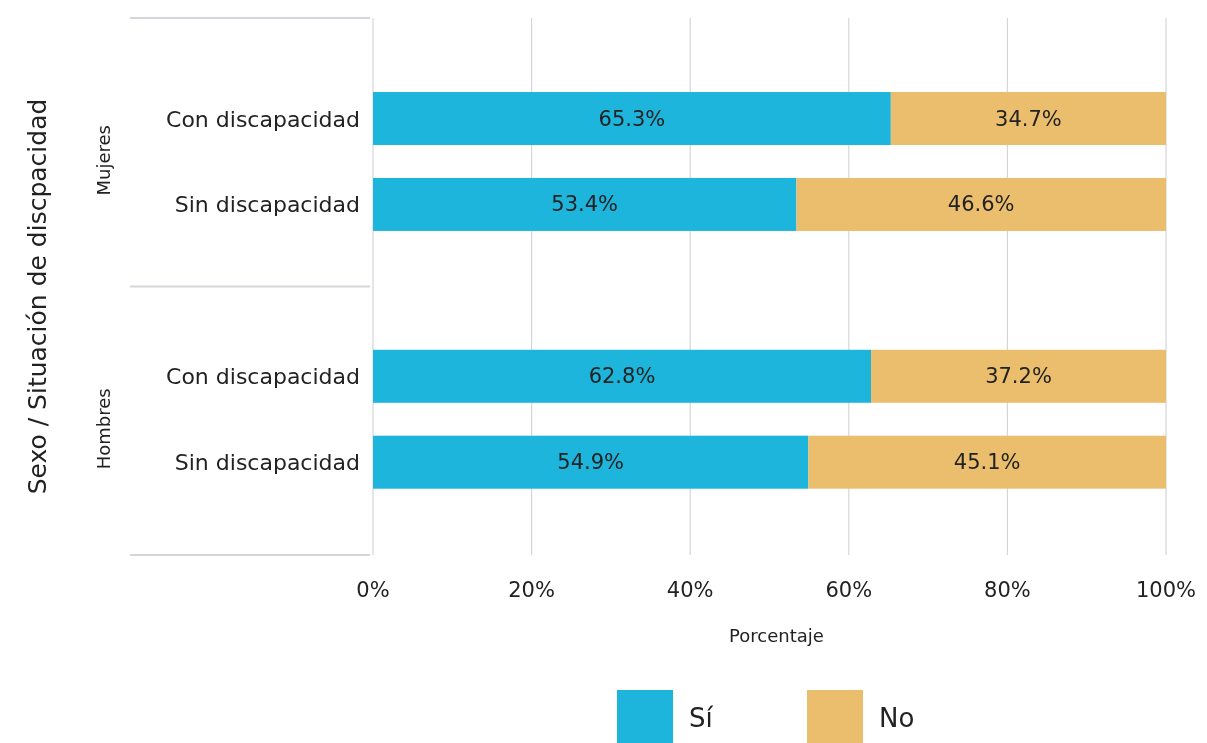  Describe the element at coordinates (987, 462) in the screenshot. I see `data-label: 45.1%` at that location.